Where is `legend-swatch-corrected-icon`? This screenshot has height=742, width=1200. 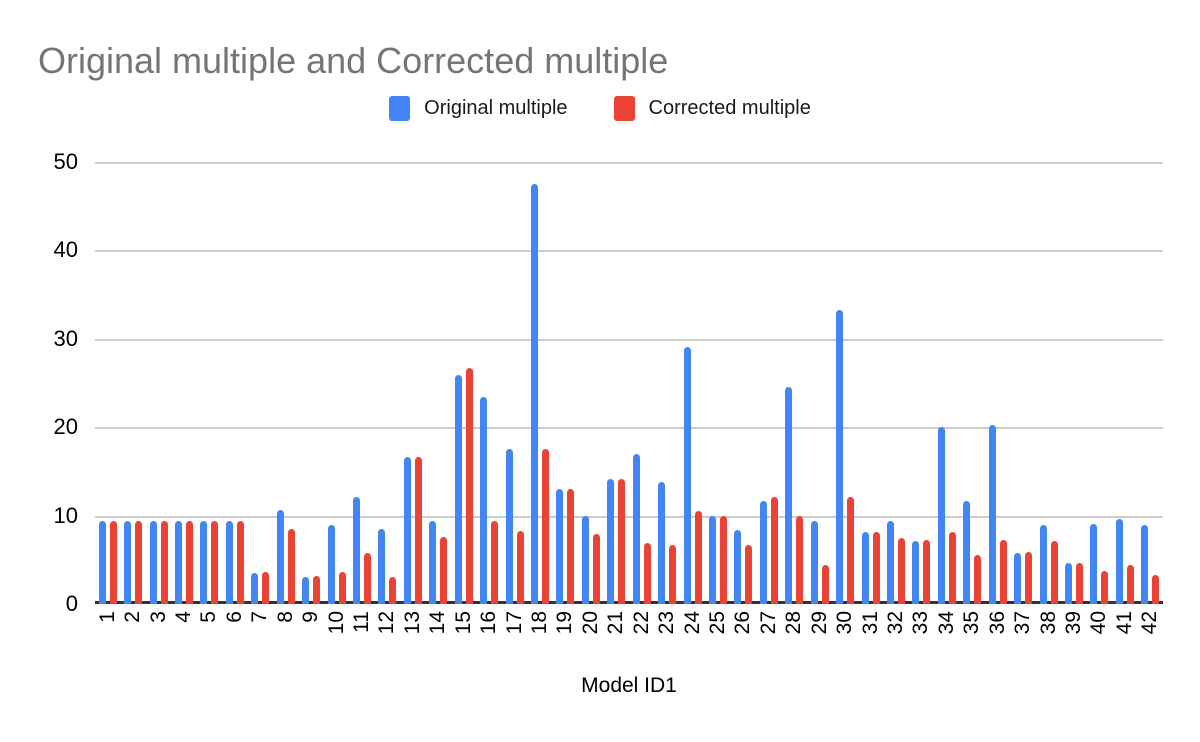 legend-swatch-corrected-icon is located at coordinates (624, 108).